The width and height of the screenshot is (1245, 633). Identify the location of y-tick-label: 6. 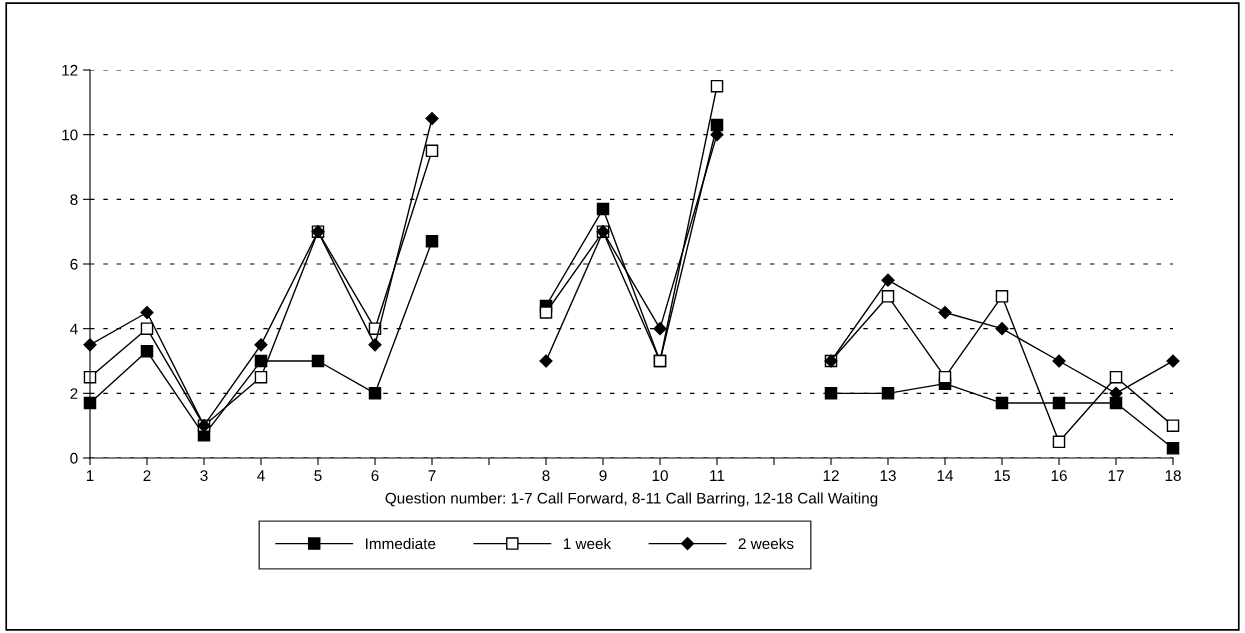
(74, 264).